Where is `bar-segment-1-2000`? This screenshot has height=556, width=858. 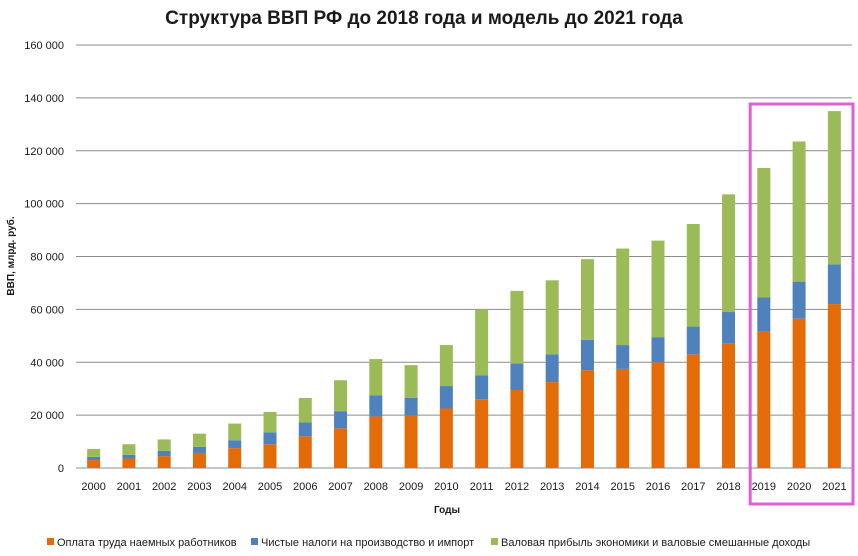 bar-segment-1-2000 is located at coordinates (94, 464).